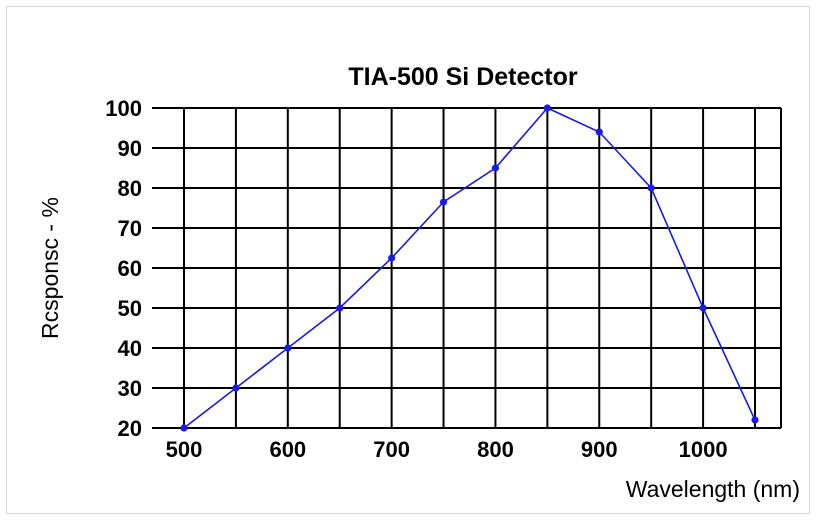 The image size is (817, 520). What do you see at coordinates (713, 489) in the screenshot?
I see `x-axis-label: Wavelength (nm)` at bounding box center [713, 489].